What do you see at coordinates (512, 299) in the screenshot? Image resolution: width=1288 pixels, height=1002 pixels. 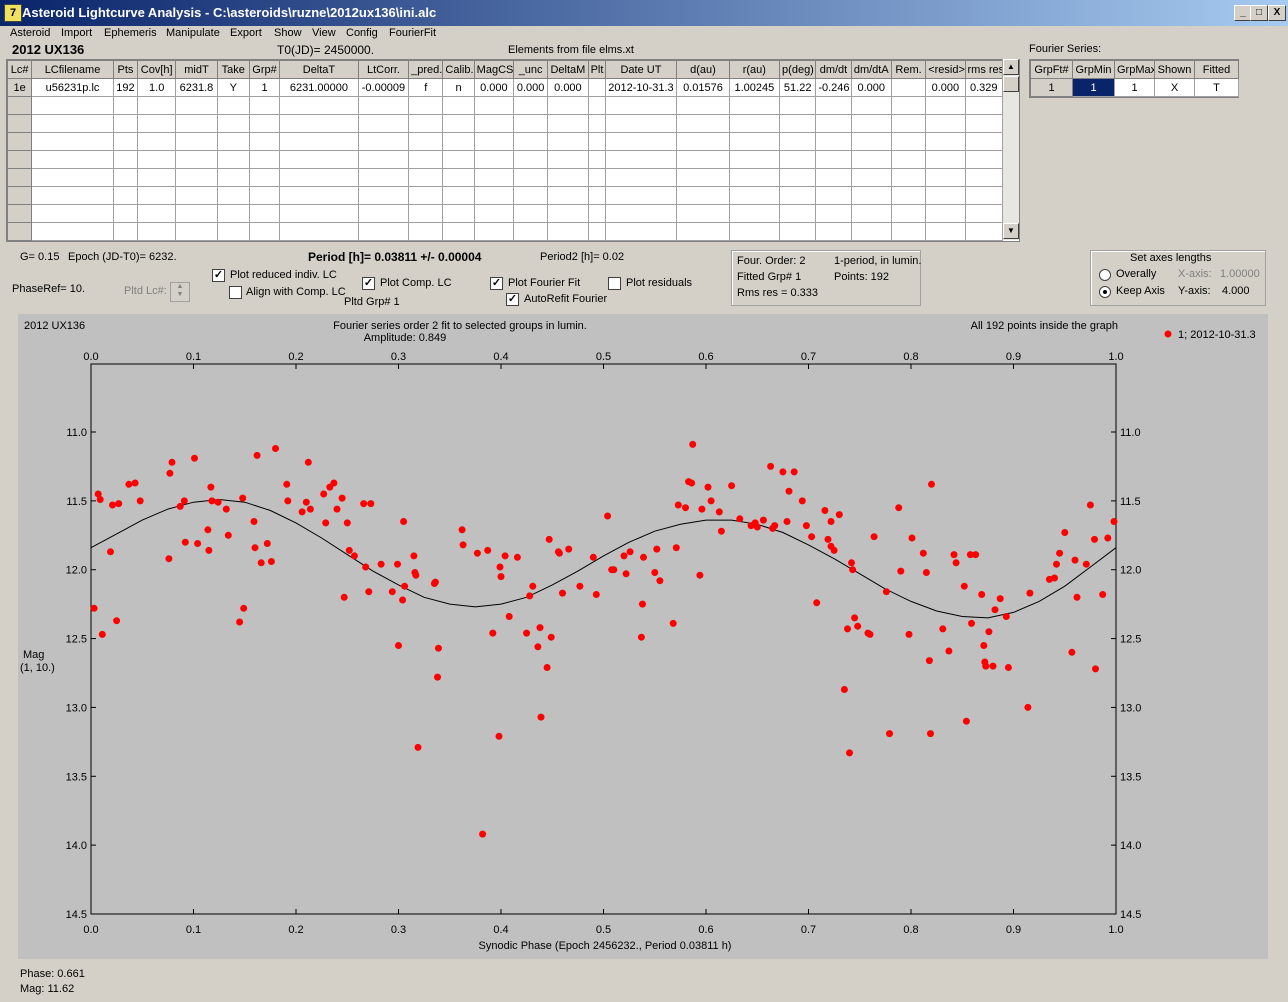 I see `autorefit-checkbox: ✓` at bounding box center [512, 299].